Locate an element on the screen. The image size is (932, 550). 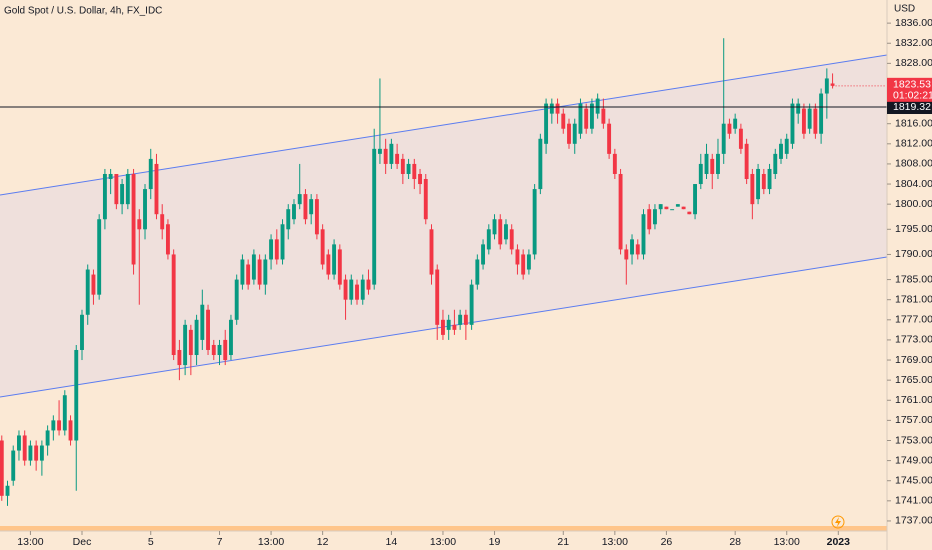
y-tick-label: 1765.00 is located at coordinates (913, 380).